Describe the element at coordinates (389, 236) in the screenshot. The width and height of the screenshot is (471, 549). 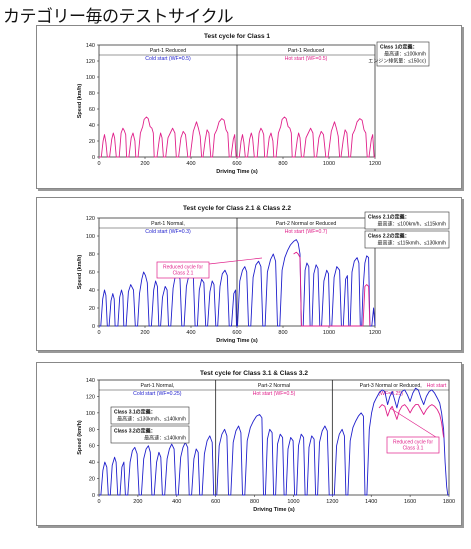
I see `definition-line: Class 2.2の定義：` at that location.